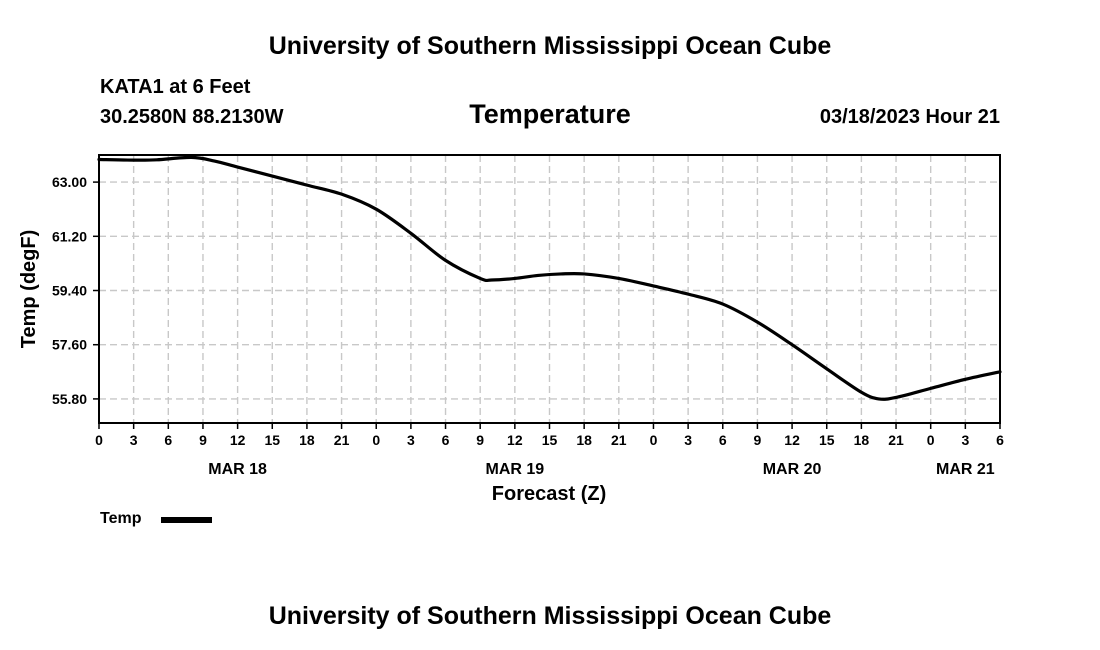 The height and width of the screenshot is (650, 1100). What do you see at coordinates (69, 291) in the screenshot?
I see `y-tick-label: 59.40` at bounding box center [69, 291].